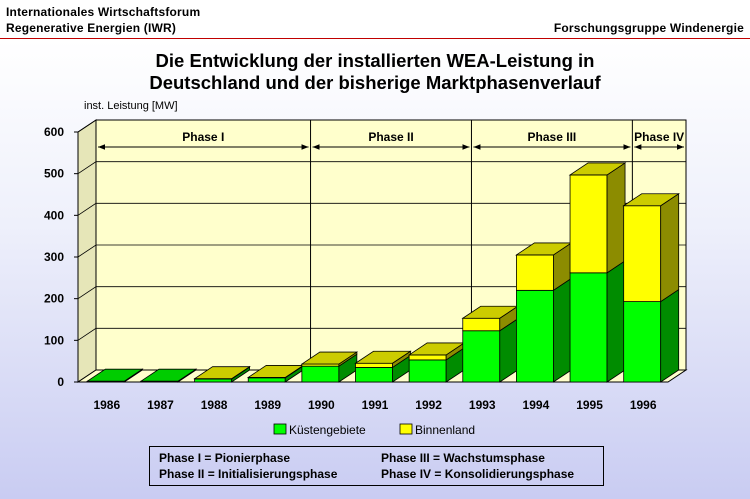 This screenshot has height=499, width=750. I want to click on phase-label: Phase III, so click(552, 137).